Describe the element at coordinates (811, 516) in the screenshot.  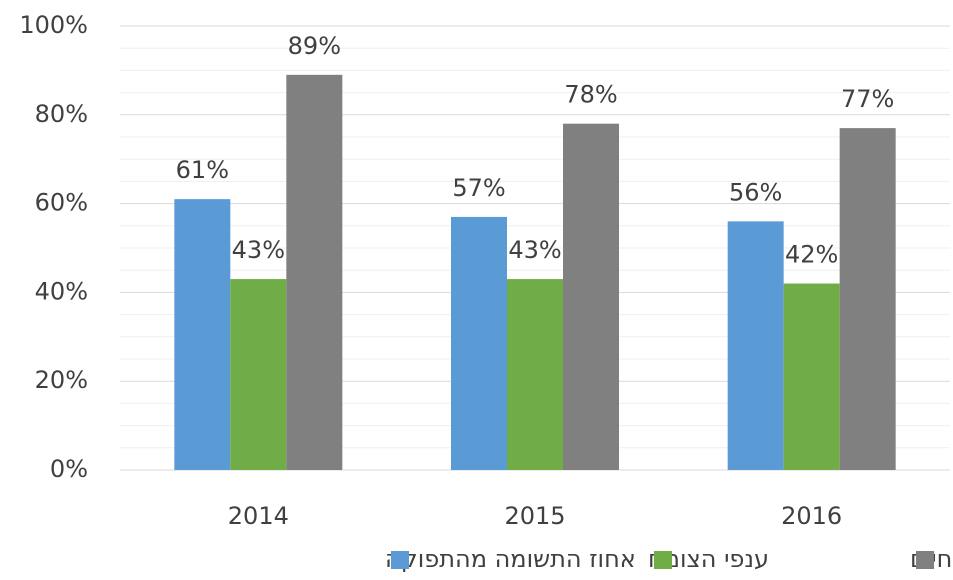
I see `x-tick-label: 2016` at that location.